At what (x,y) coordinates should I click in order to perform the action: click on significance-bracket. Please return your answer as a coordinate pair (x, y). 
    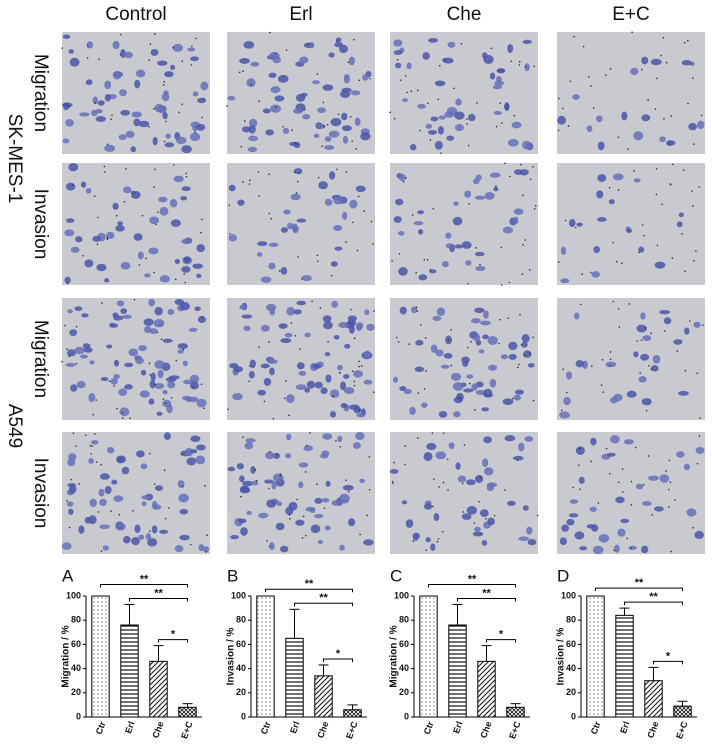
    Looking at the image, I should click on (158, 599).